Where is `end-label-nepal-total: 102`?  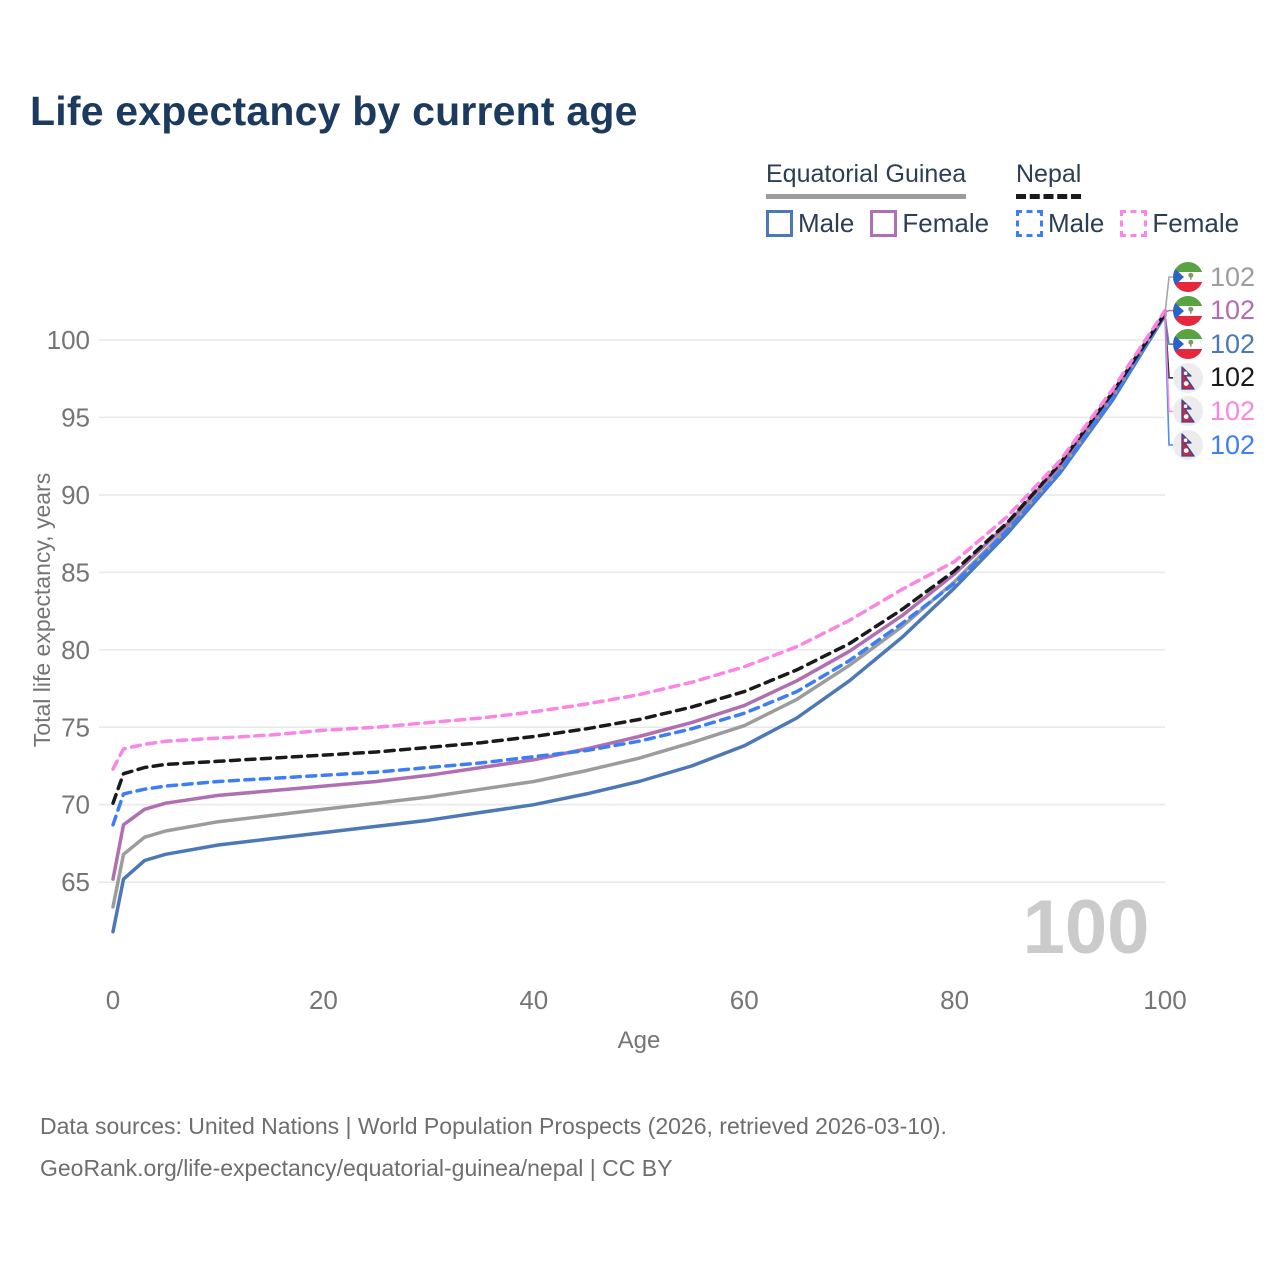
end-label-nepal-total: 102 is located at coordinates (1214, 378).